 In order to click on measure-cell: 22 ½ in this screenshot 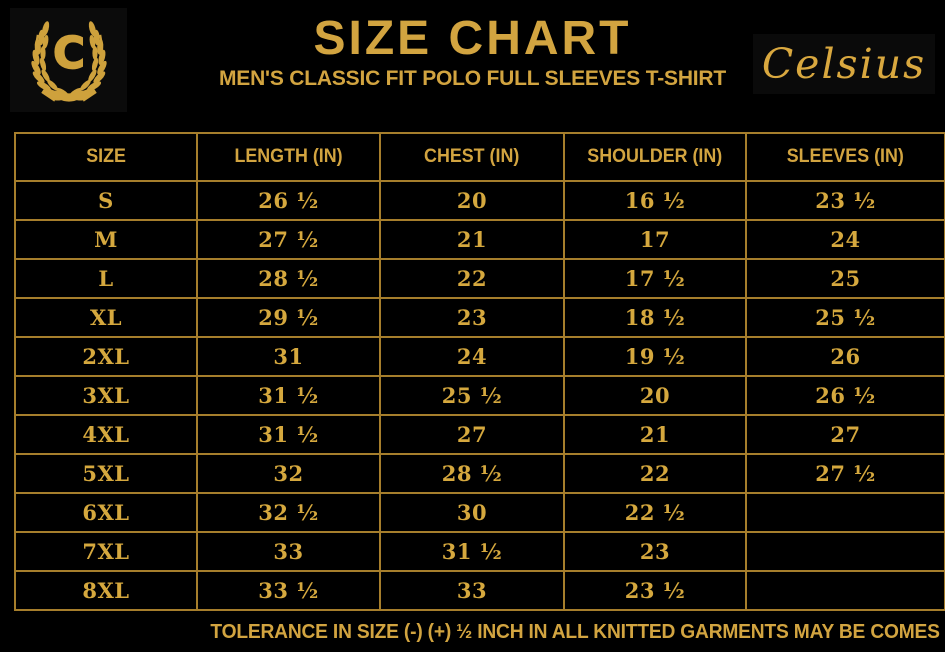, I will do `click(655, 512)`.